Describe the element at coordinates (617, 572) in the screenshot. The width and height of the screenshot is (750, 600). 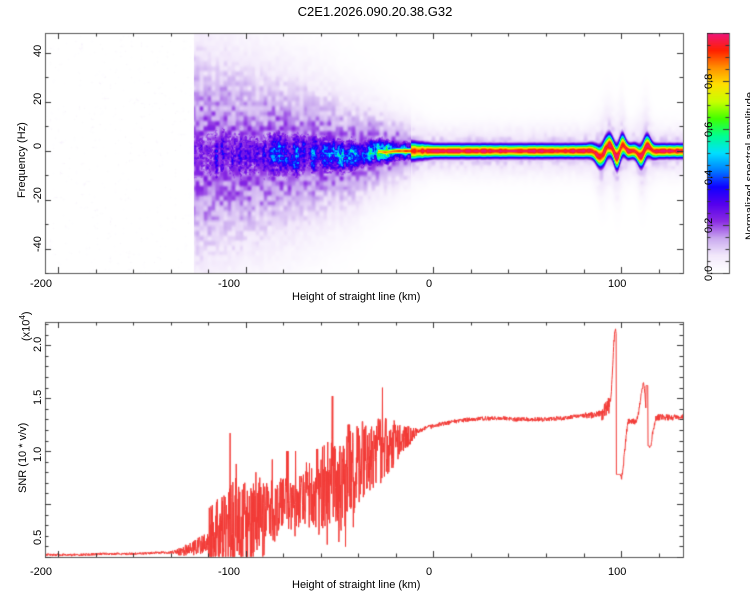
I see `snr-xtick-100: 100` at that location.